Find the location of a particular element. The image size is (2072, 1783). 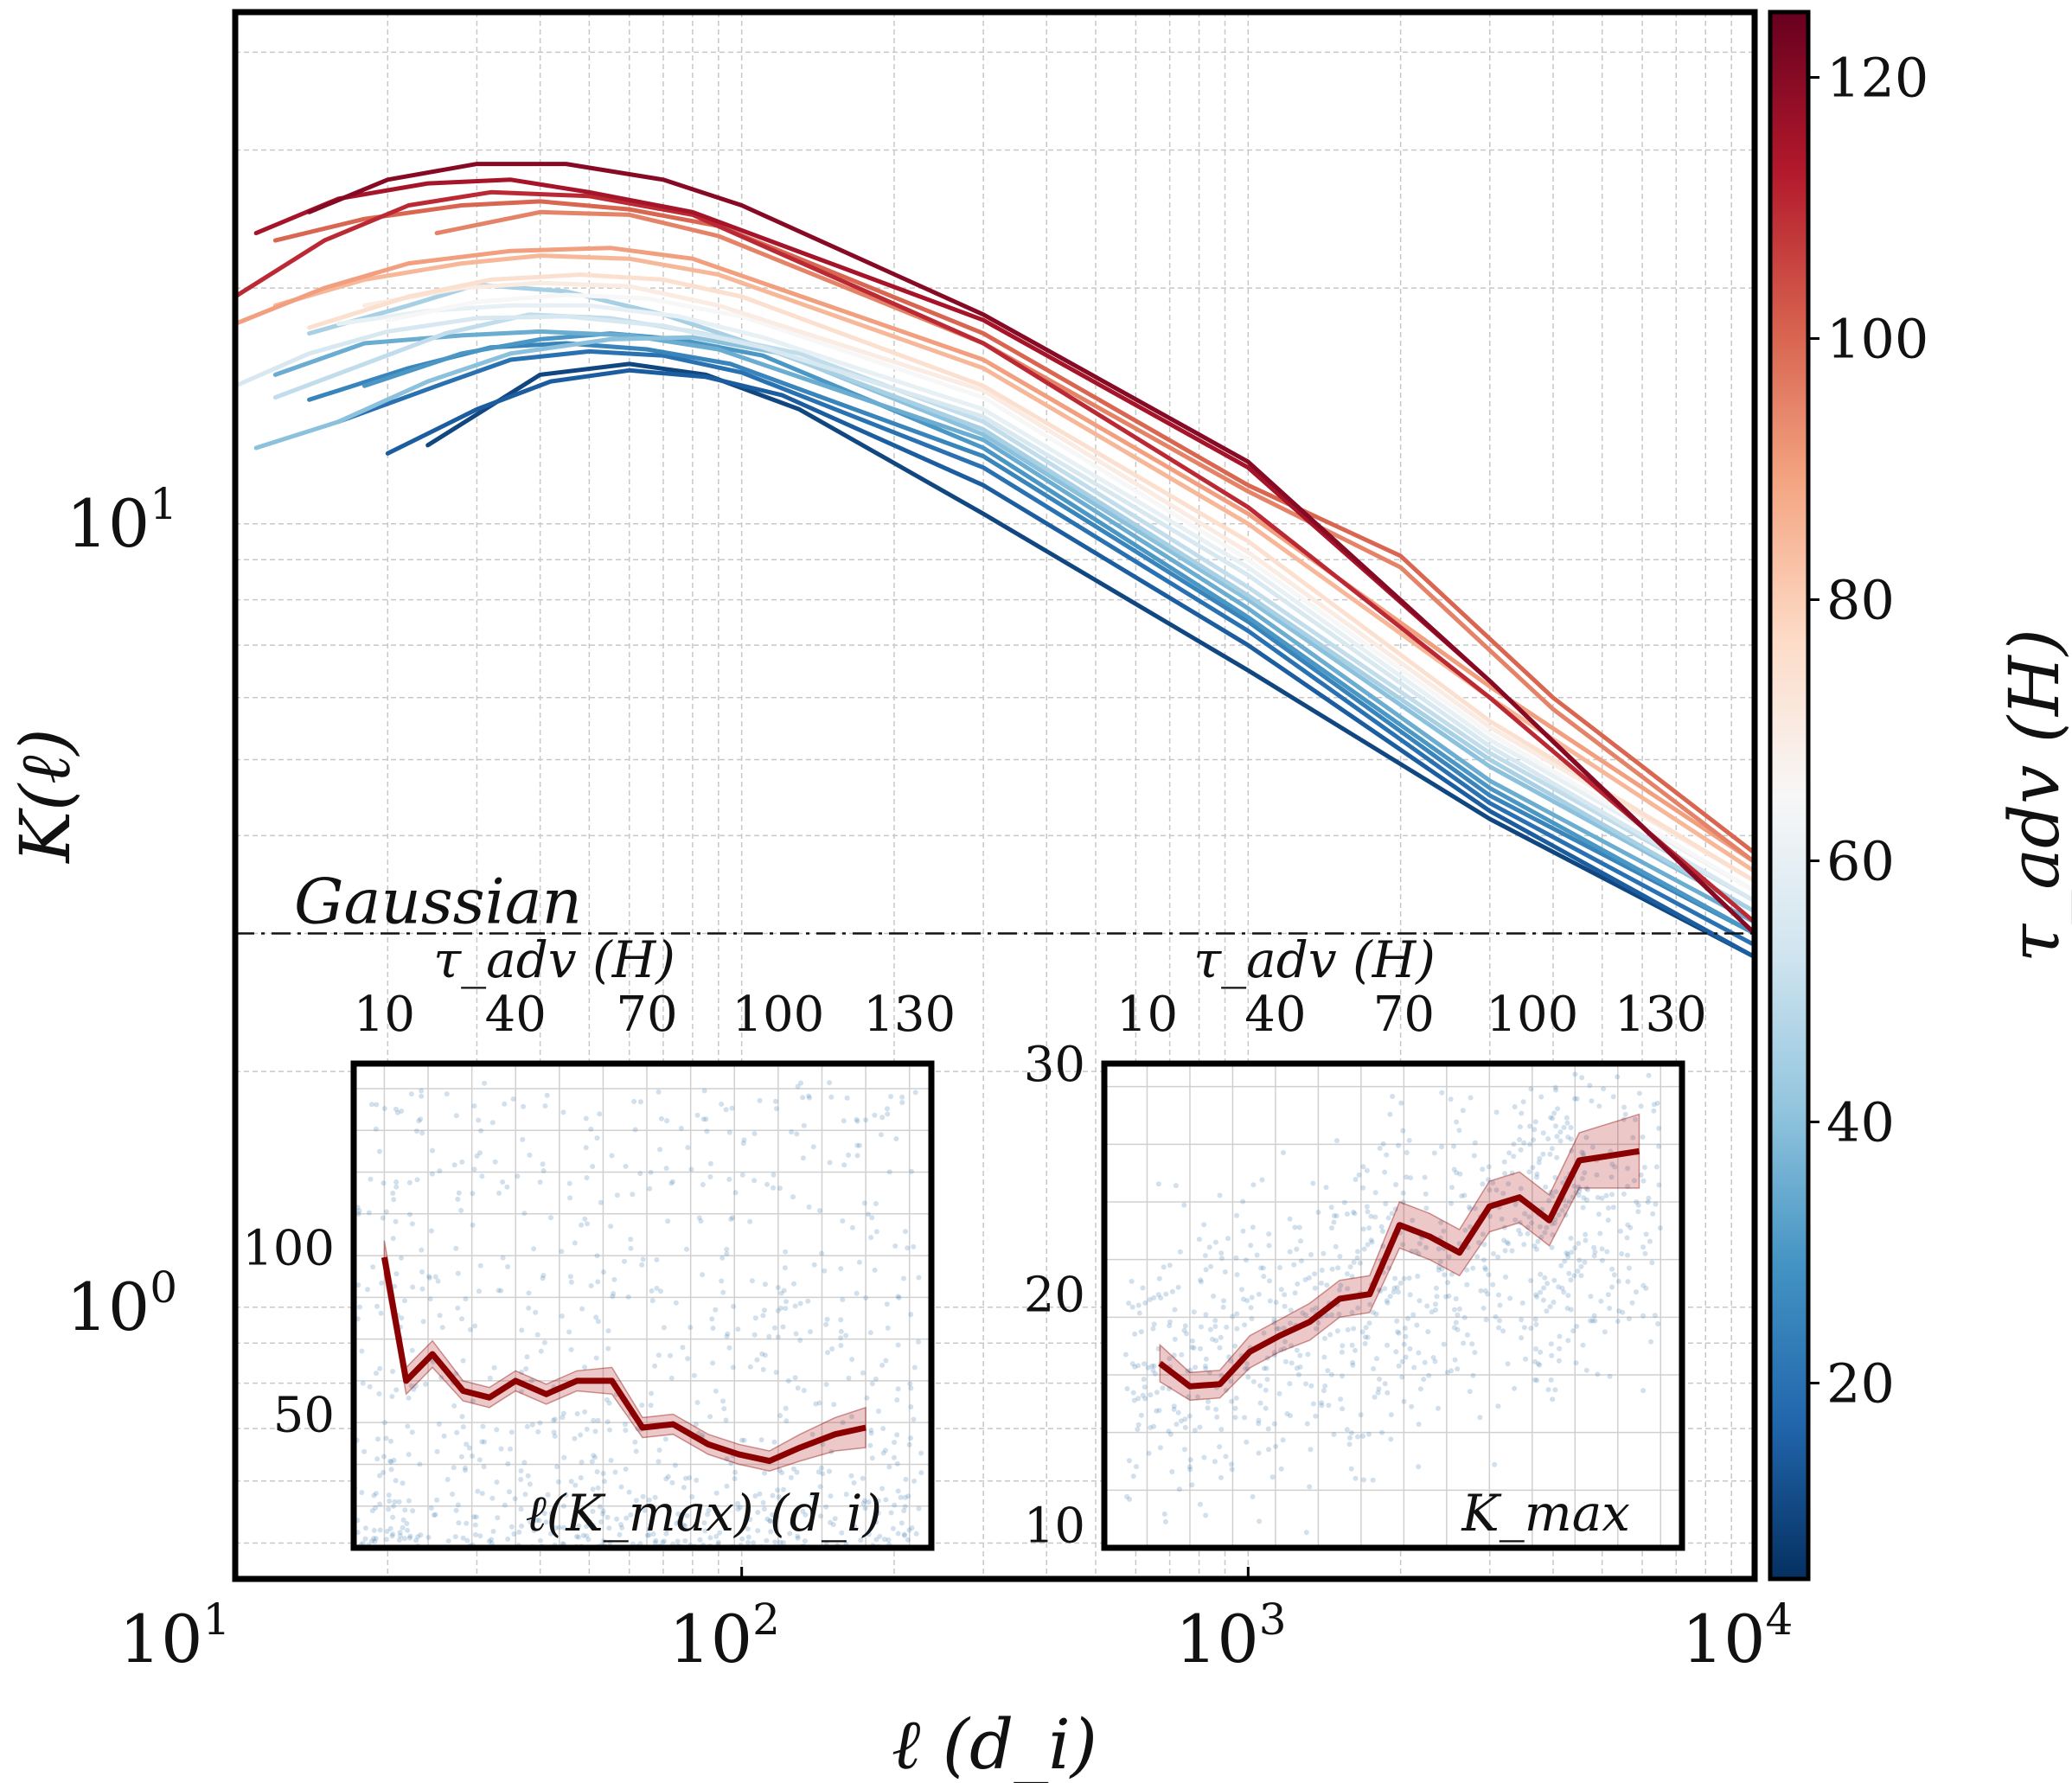

inset-lmax-top-label: τ_adv (H) is located at coordinates (554, 960).